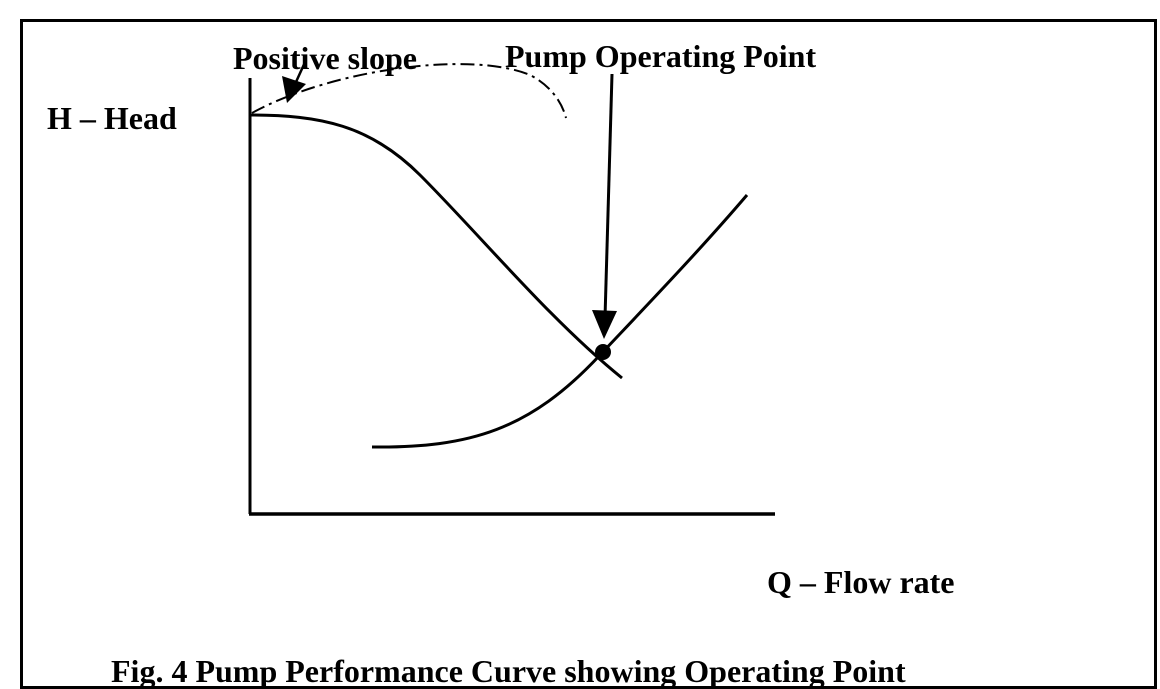  Describe the element at coordinates (294, 89) in the screenshot. I see `positive-slope-arrow-head` at that location.